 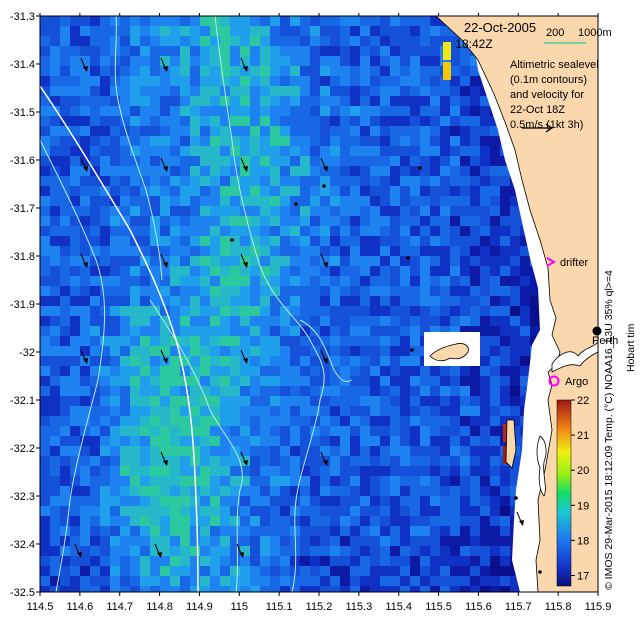 What do you see at coordinates (27, 353) in the screenshot?
I see `y-tick-label: -32` at bounding box center [27, 353].